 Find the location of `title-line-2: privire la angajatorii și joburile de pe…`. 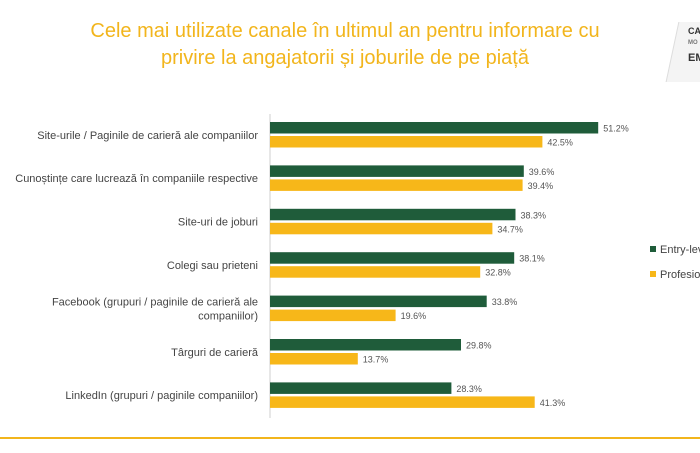

title-line-2: privire la angajatorii și joburile de pe… is located at coordinates (345, 58).